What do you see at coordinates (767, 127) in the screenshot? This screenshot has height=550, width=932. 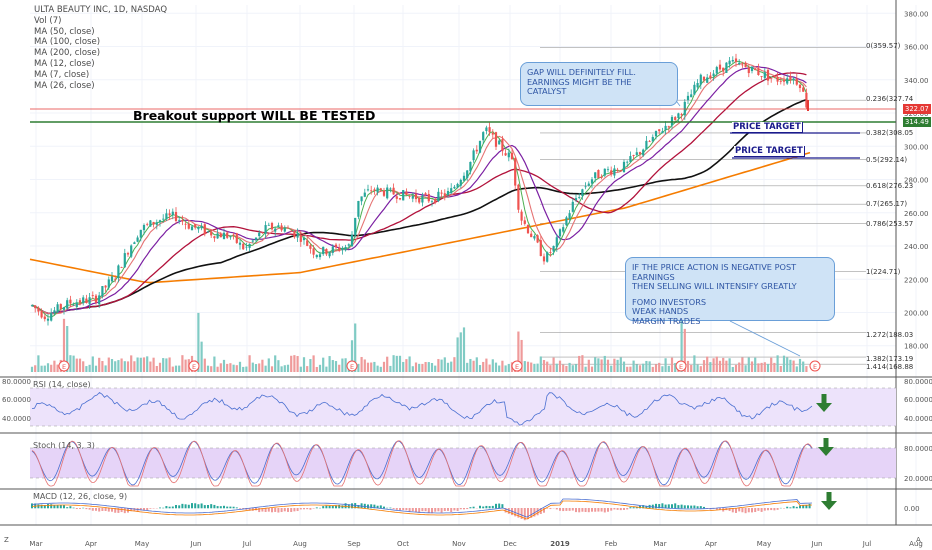 I see `price-target-label-1: PRICE TARGET` at bounding box center [767, 127].